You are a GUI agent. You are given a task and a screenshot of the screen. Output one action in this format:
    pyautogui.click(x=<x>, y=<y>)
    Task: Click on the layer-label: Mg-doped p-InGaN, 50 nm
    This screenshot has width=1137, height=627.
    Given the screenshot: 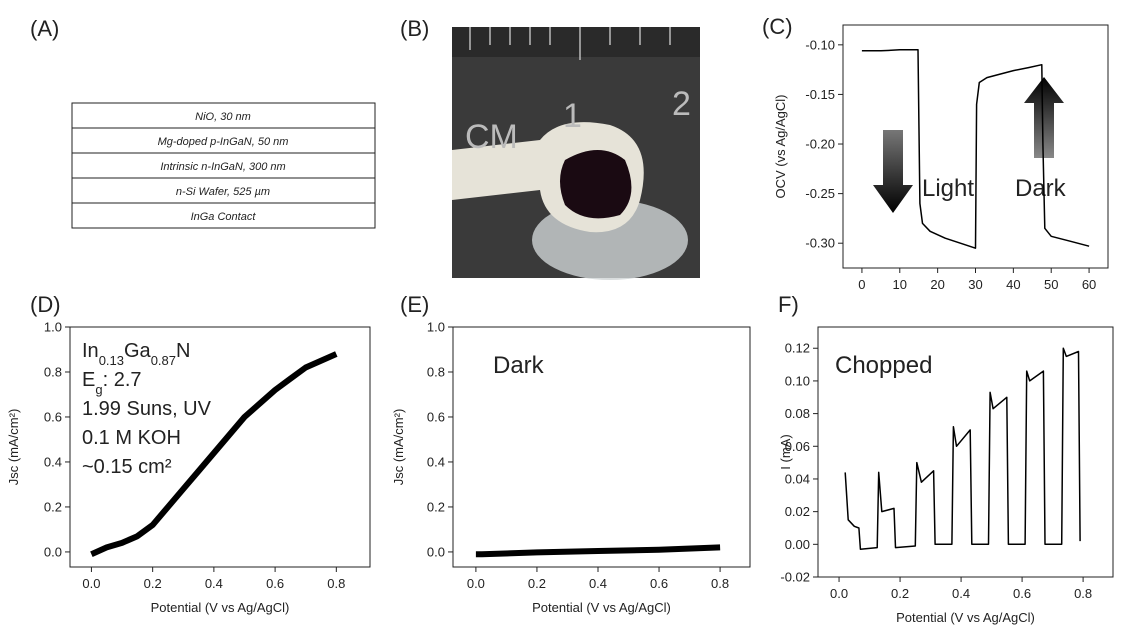 What is the action you would take?
    pyautogui.click(x=223, y=142)
    